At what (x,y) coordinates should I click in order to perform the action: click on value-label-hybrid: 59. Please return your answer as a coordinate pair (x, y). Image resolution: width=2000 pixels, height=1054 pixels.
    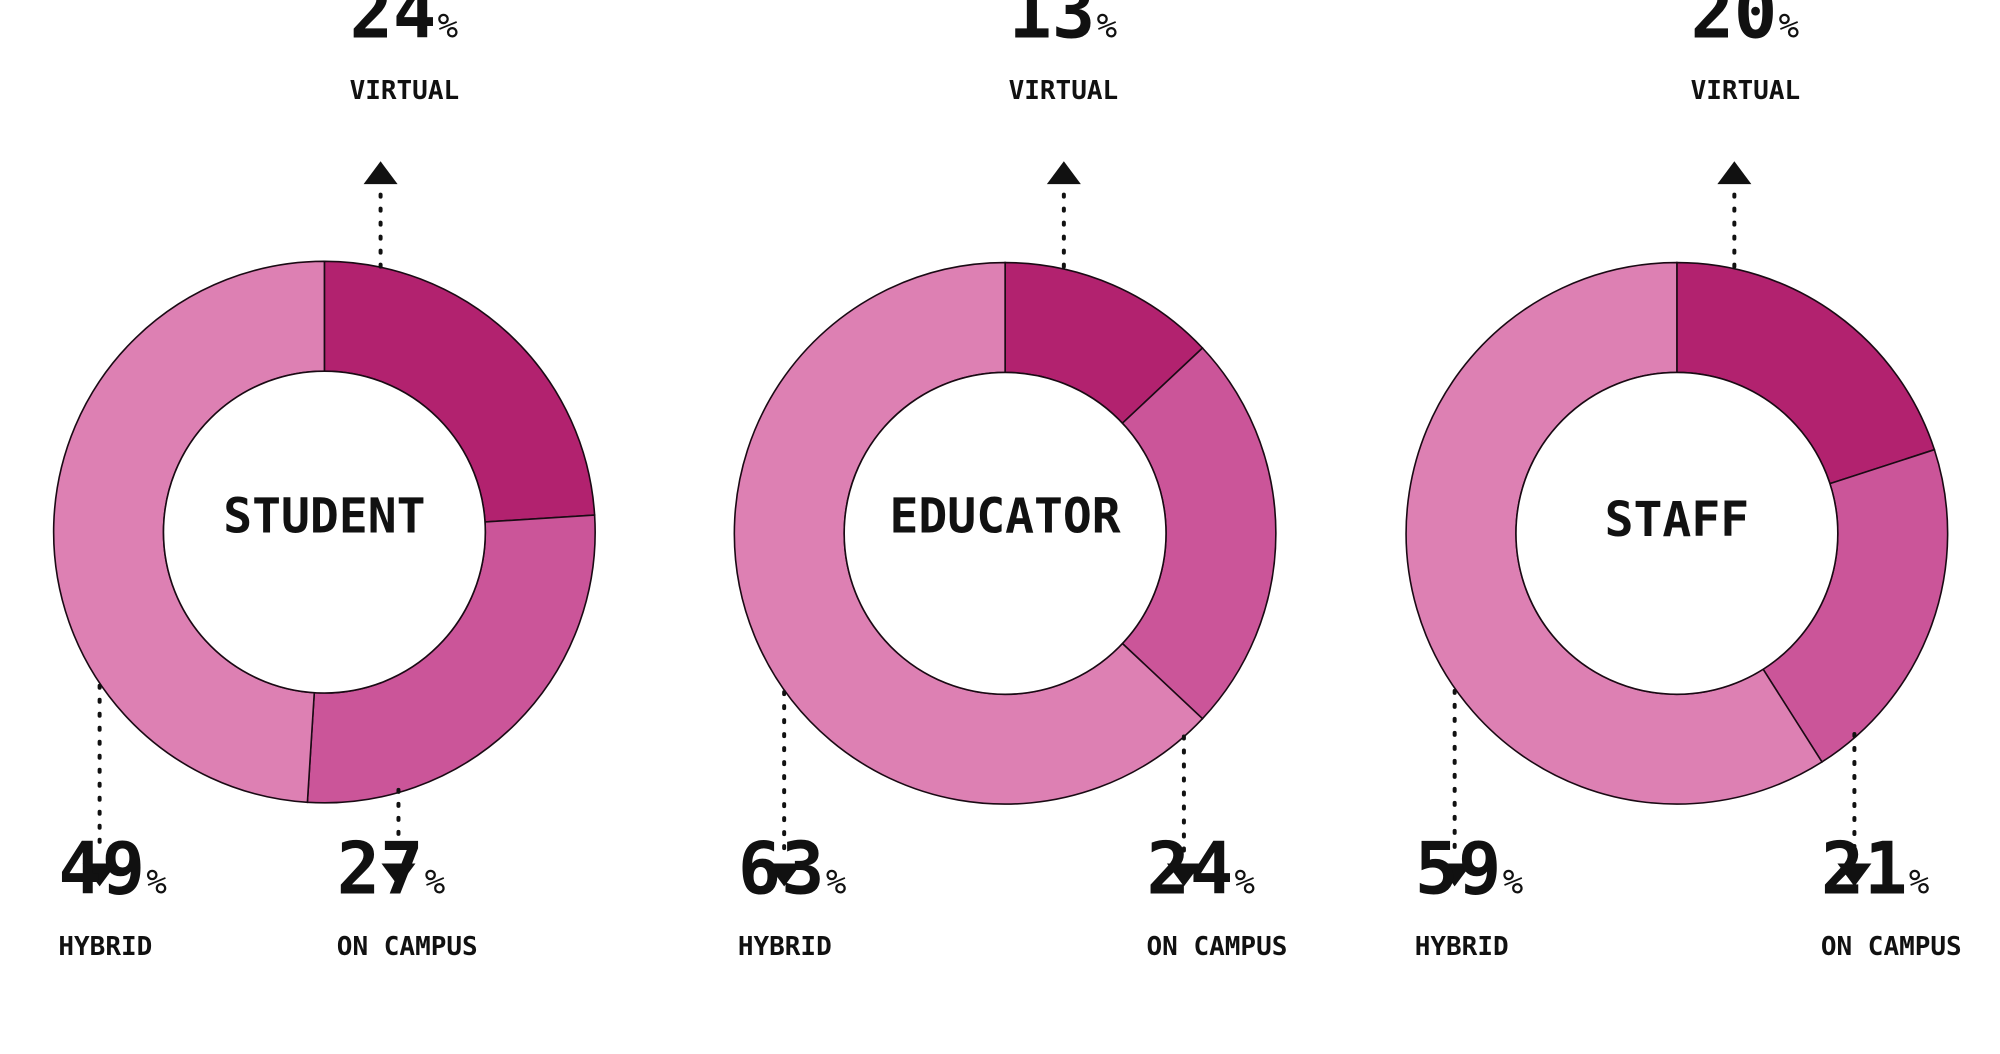
    Looking at the image, I should click on (1458, 868).